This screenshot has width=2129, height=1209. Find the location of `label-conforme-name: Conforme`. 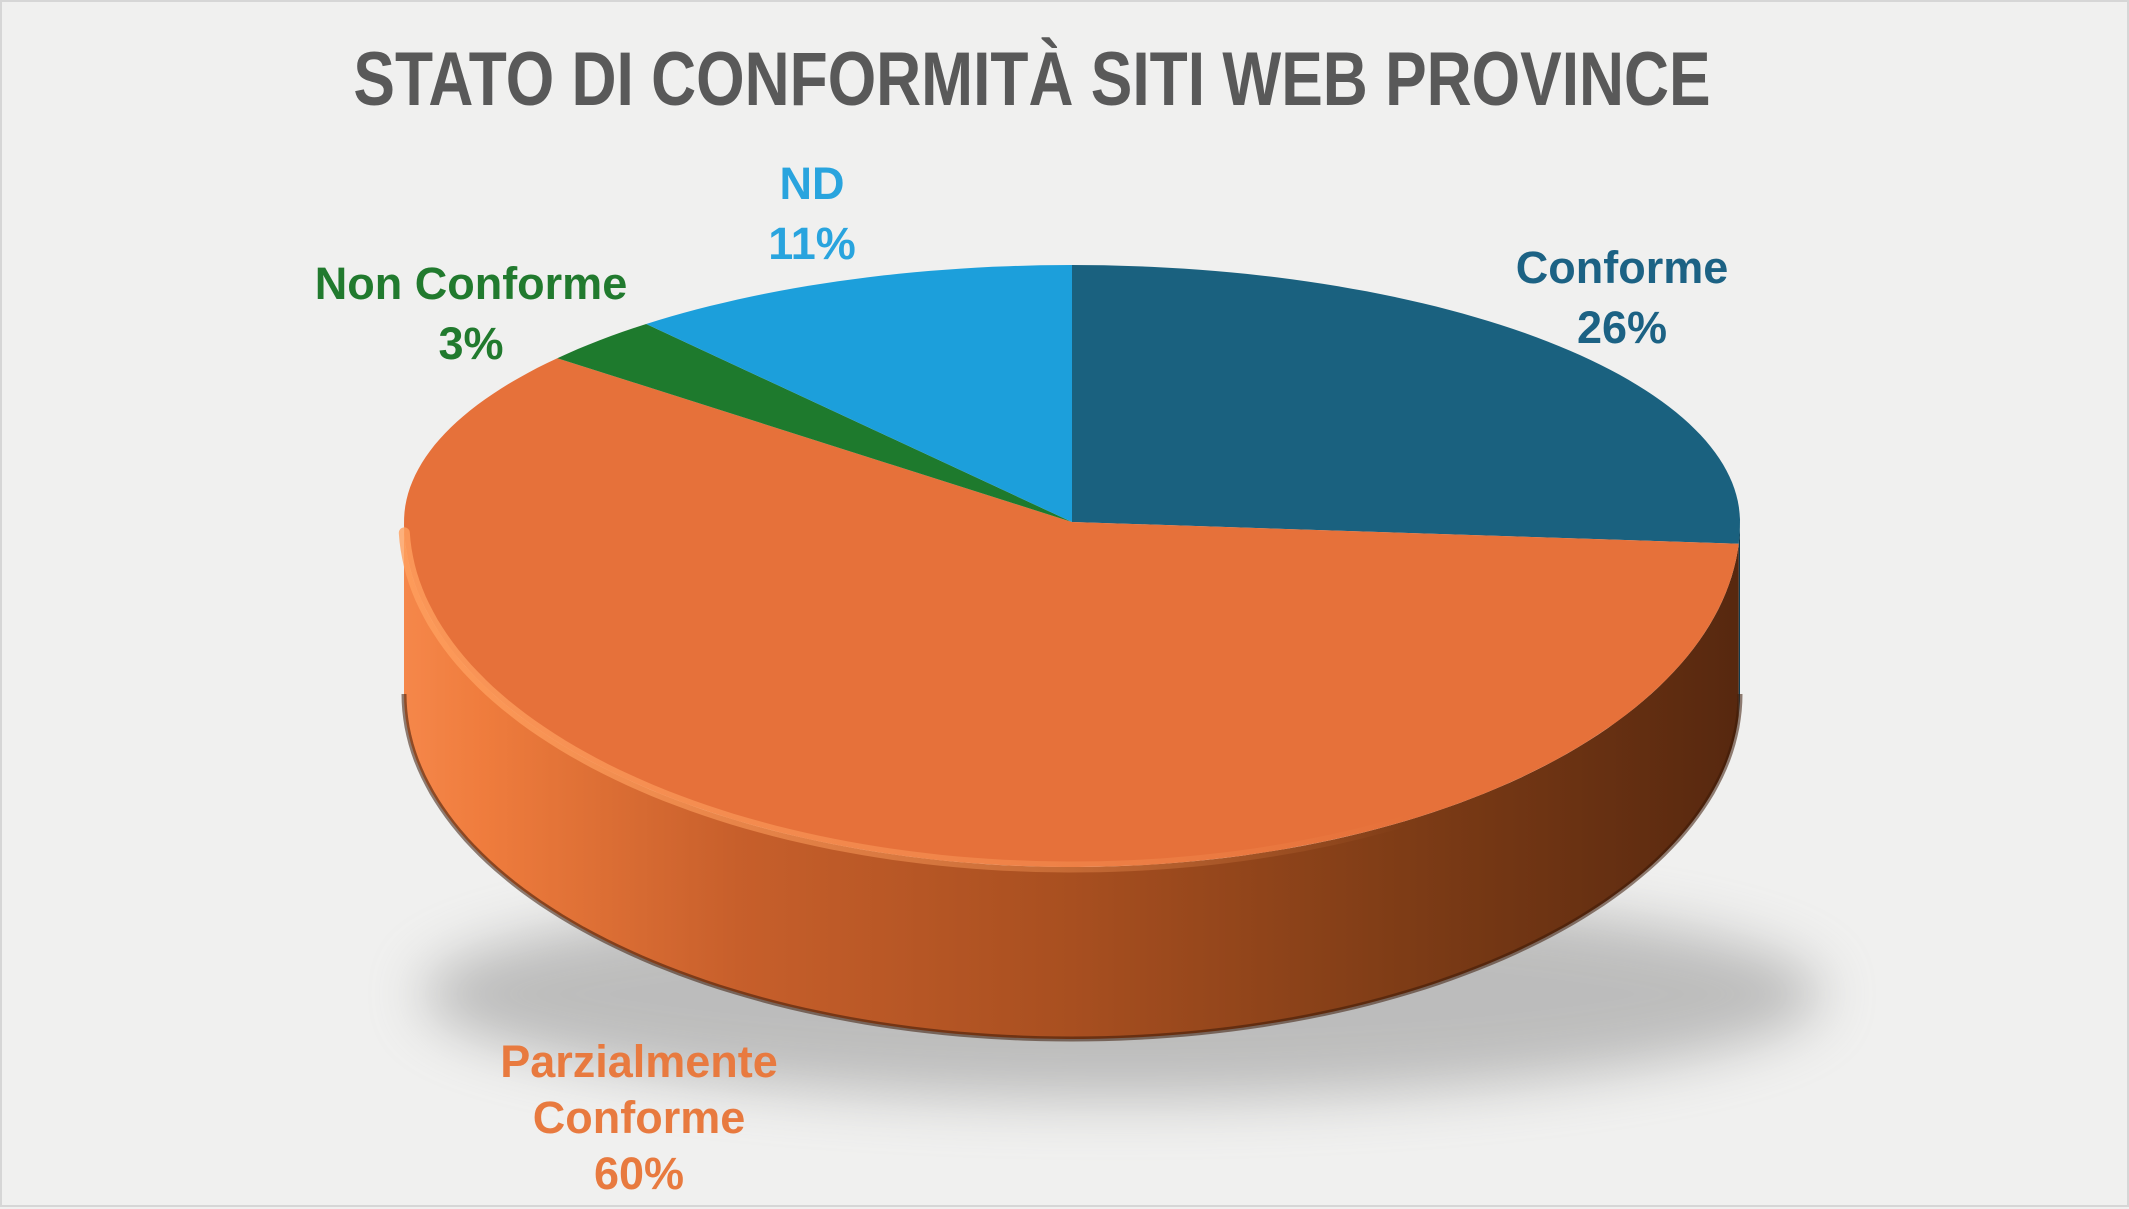

label-conforme-name: Conforme is located at coordinates (1622, 267).